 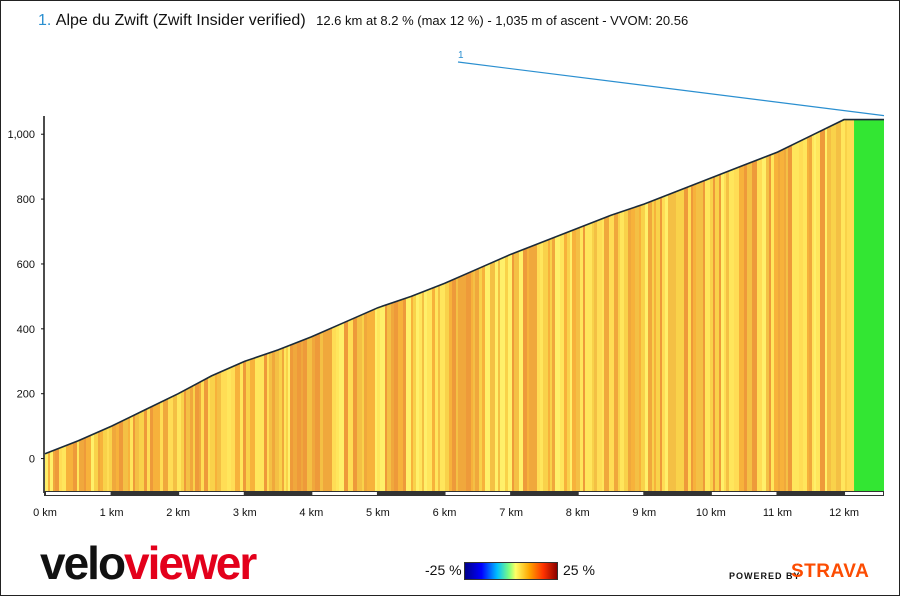 I want to click on x-tick-label: 9 km, so click(x=644, y=513).